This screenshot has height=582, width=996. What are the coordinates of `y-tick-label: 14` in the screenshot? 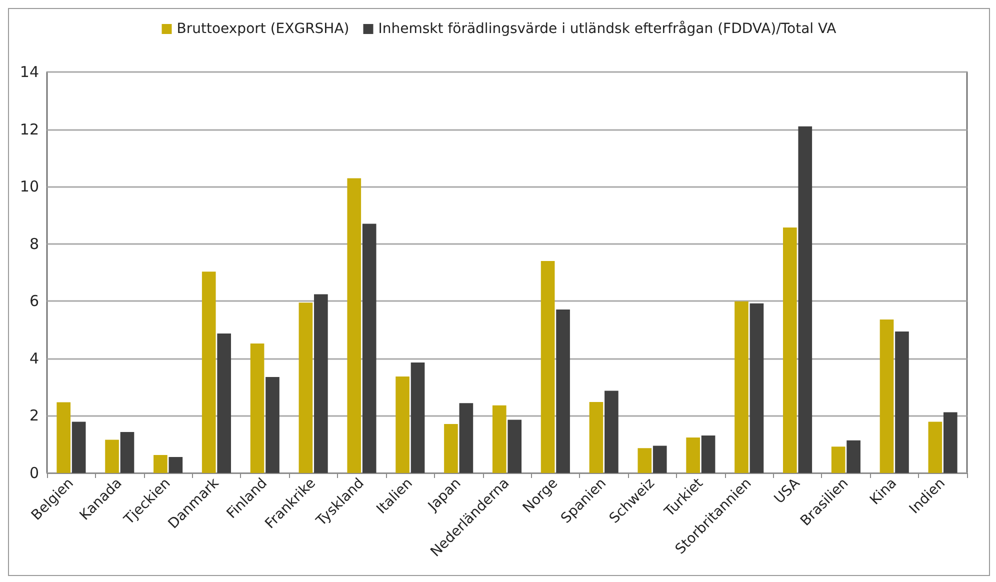 It's located at (29, 72).